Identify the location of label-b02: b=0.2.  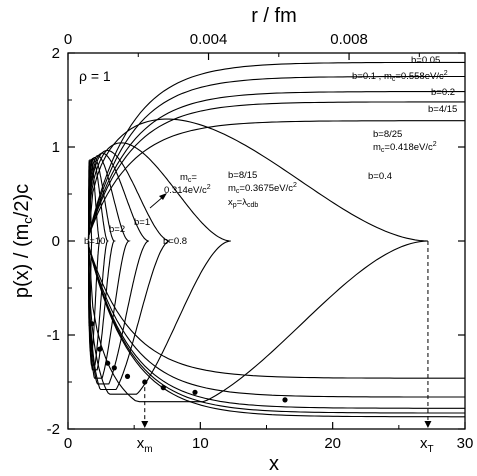
(443, 92).